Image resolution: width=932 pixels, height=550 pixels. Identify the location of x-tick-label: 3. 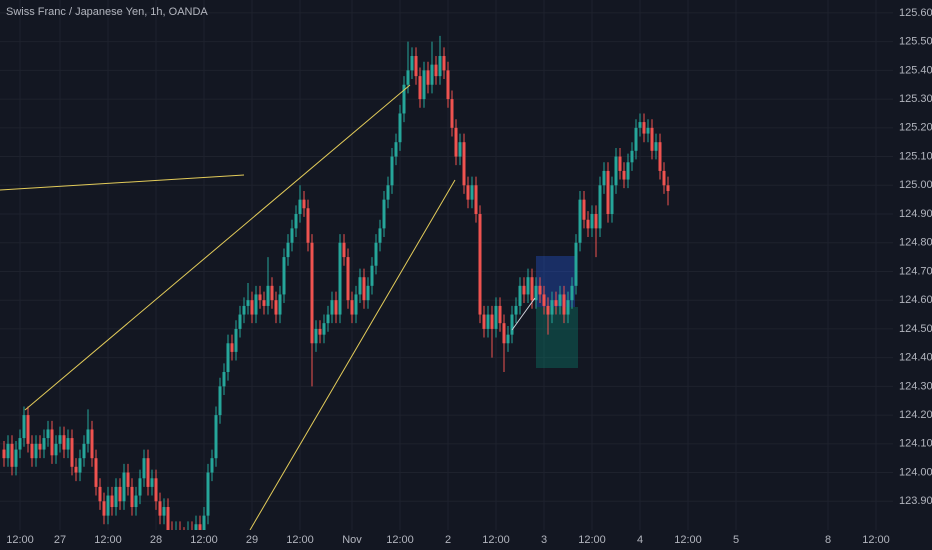
(544, 540).